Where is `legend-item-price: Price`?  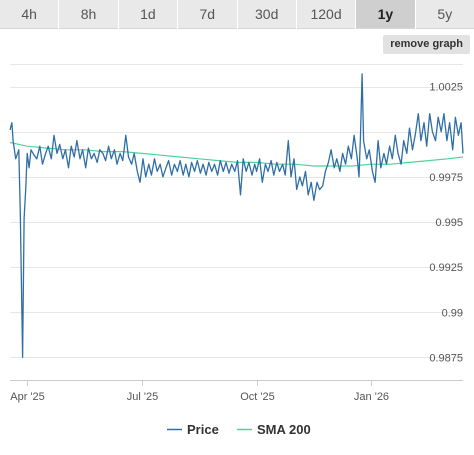
legend-item-price: Price is located at coordinates (193, 429).